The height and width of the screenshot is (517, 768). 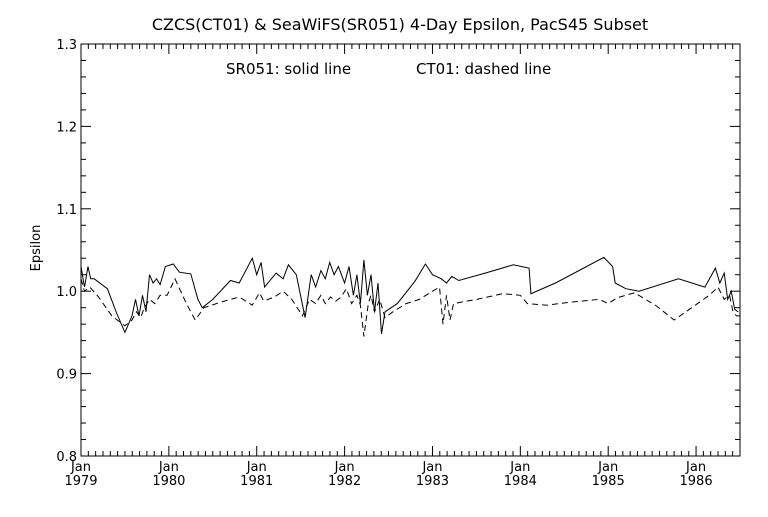 What do you see at coordinates (696, 481) in the screenshot?
I see `x-tick-year-label: 1986` at bounding box center [696, 481].